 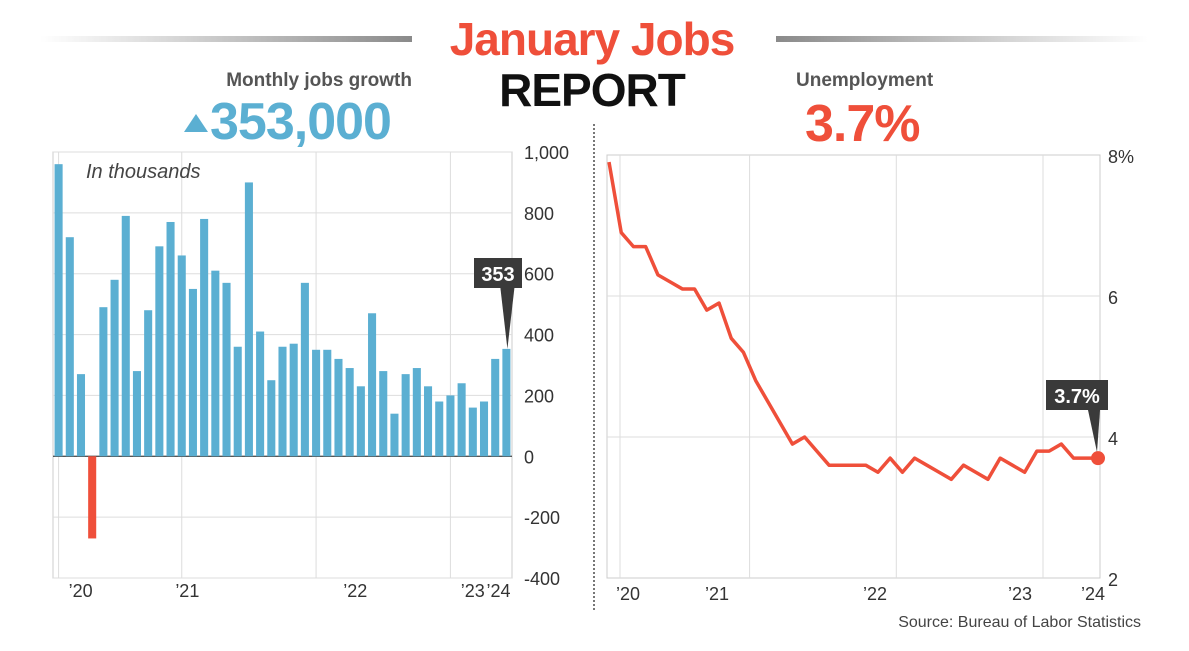 I want to click on jobs-x-tick-label: ’24, so click(x=499, y=591).